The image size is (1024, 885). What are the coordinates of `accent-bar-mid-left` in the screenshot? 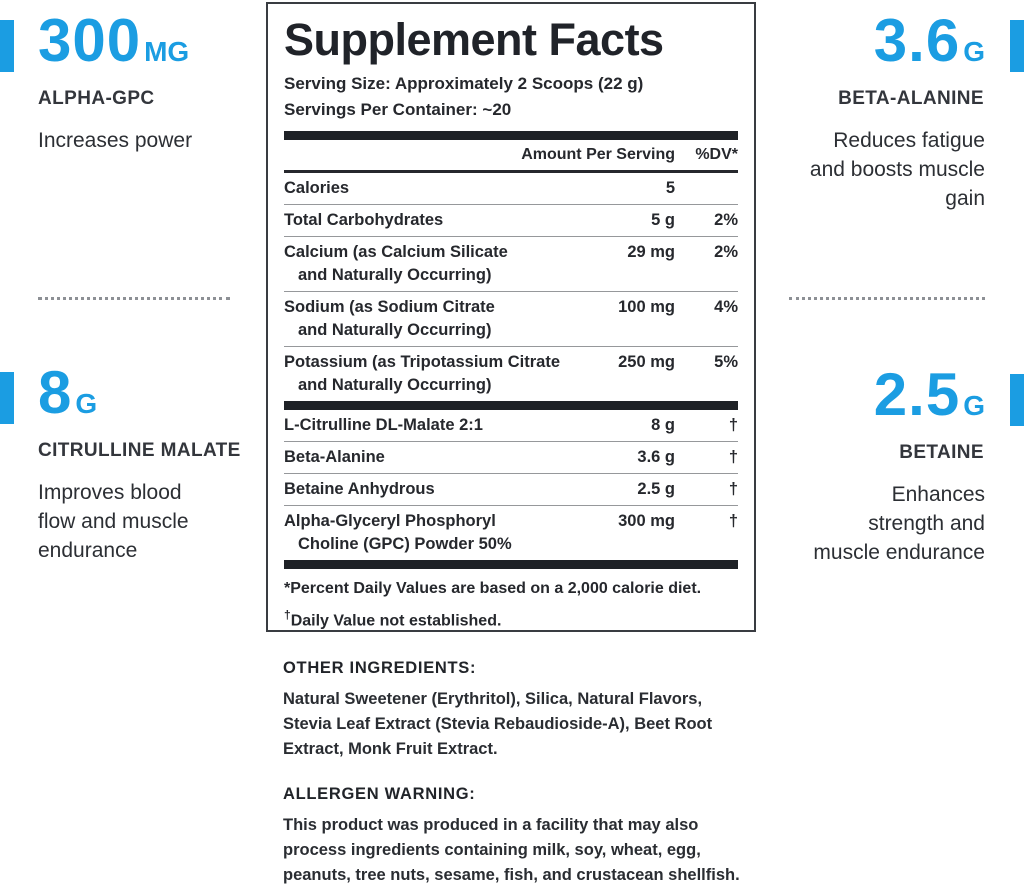 It's located at (7, 398).